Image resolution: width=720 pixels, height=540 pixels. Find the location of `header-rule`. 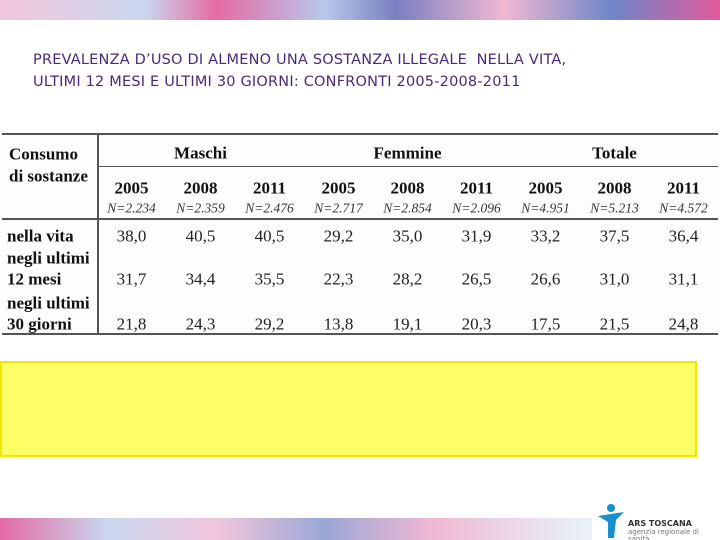

header-rule is located at coordinates (360, 219).